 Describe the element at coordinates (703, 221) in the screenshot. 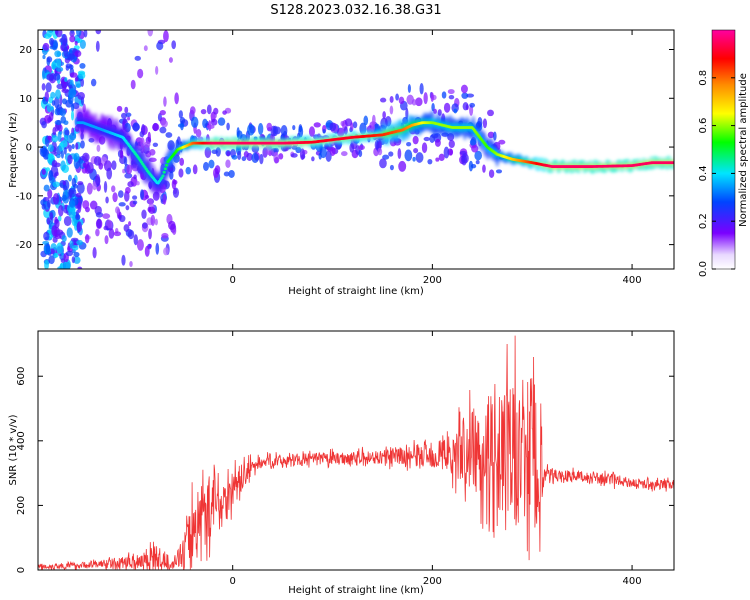

I see `colorbar-tick-label: 0.2` at that location.